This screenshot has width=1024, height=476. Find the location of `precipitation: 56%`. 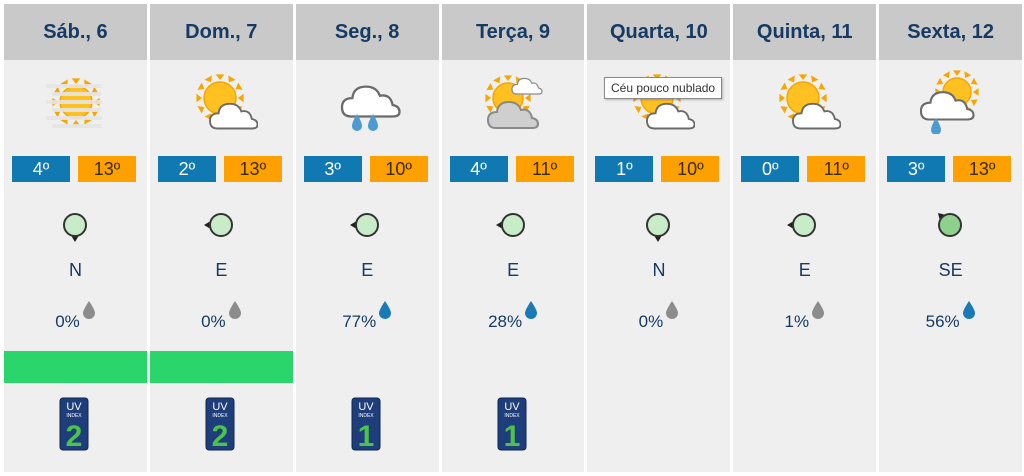

precipitation: 56% is located at coordinates (950, 316).